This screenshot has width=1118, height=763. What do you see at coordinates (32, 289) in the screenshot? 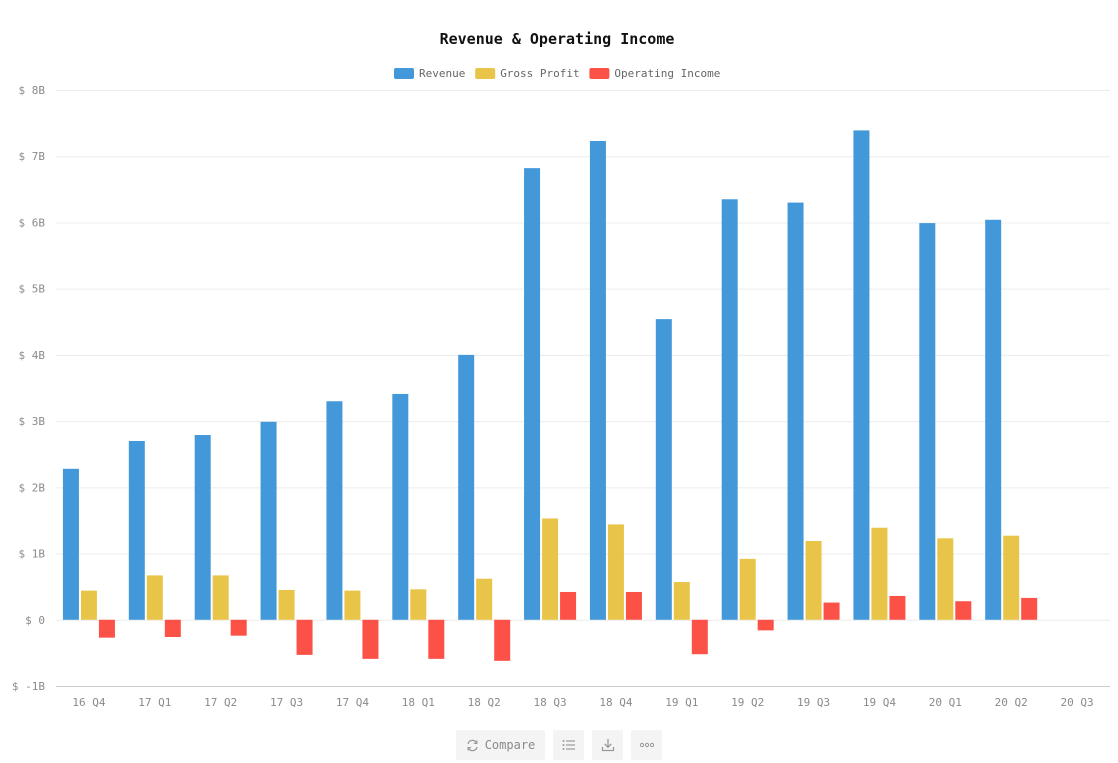
I see `y-tick-label: $ 5B` at bounding box center [32, 289].